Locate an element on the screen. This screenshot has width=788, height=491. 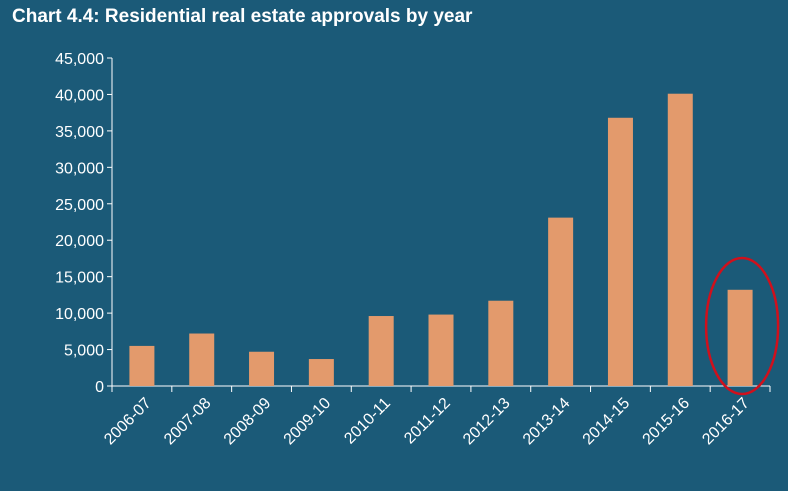
x-tick-label: 2008-09 is located at coordinates (248, 422).